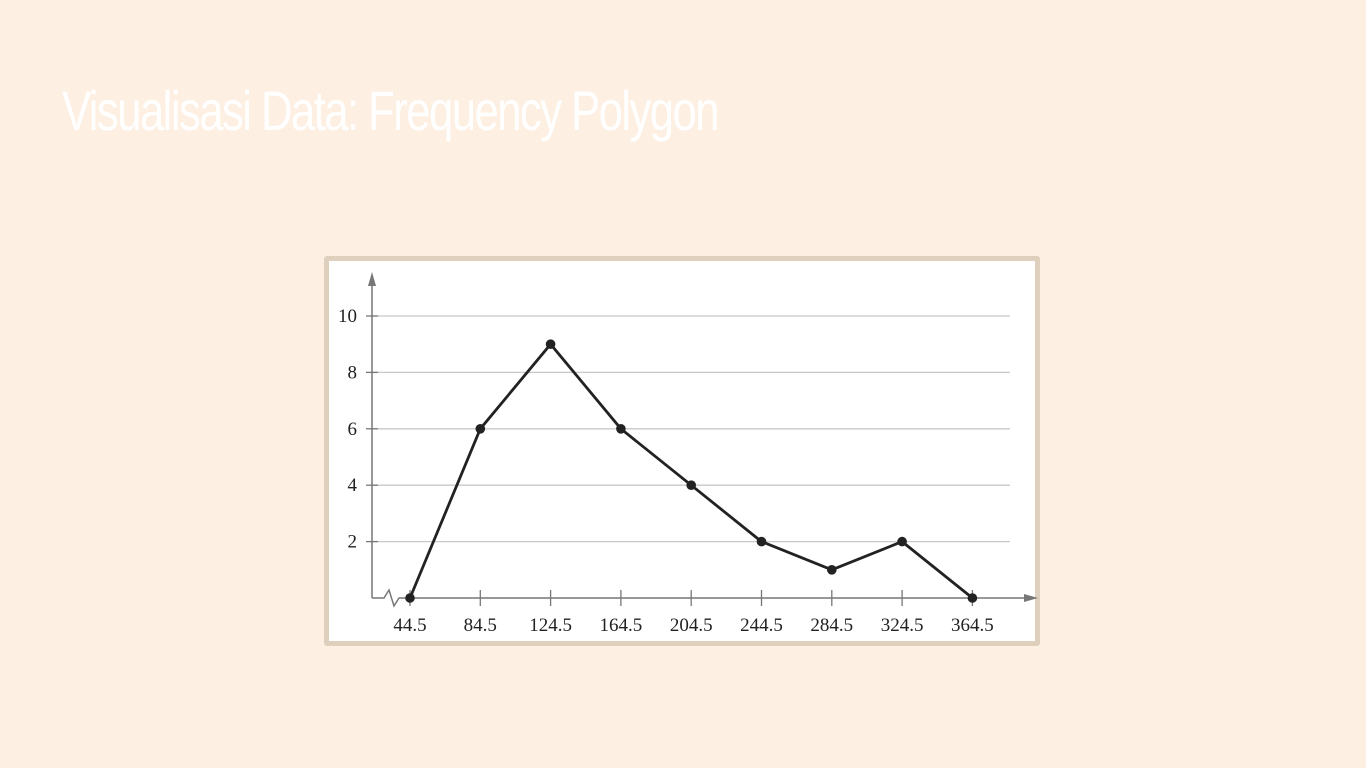 This screenshot has height=768, width=1366. What do you see at coordinates (691, 625) in the screenshot?
I see `x-tick-label: 204.5` at bounding box center [691, 625].